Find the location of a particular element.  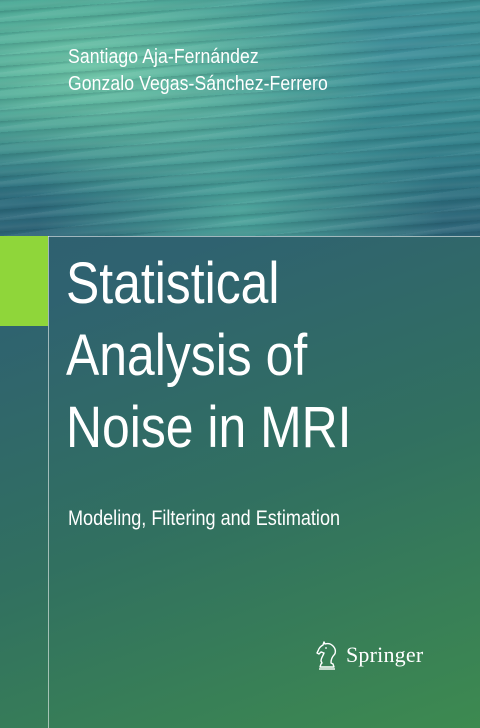

title-line: Noise in MRI is located at coordinates (209, 427).